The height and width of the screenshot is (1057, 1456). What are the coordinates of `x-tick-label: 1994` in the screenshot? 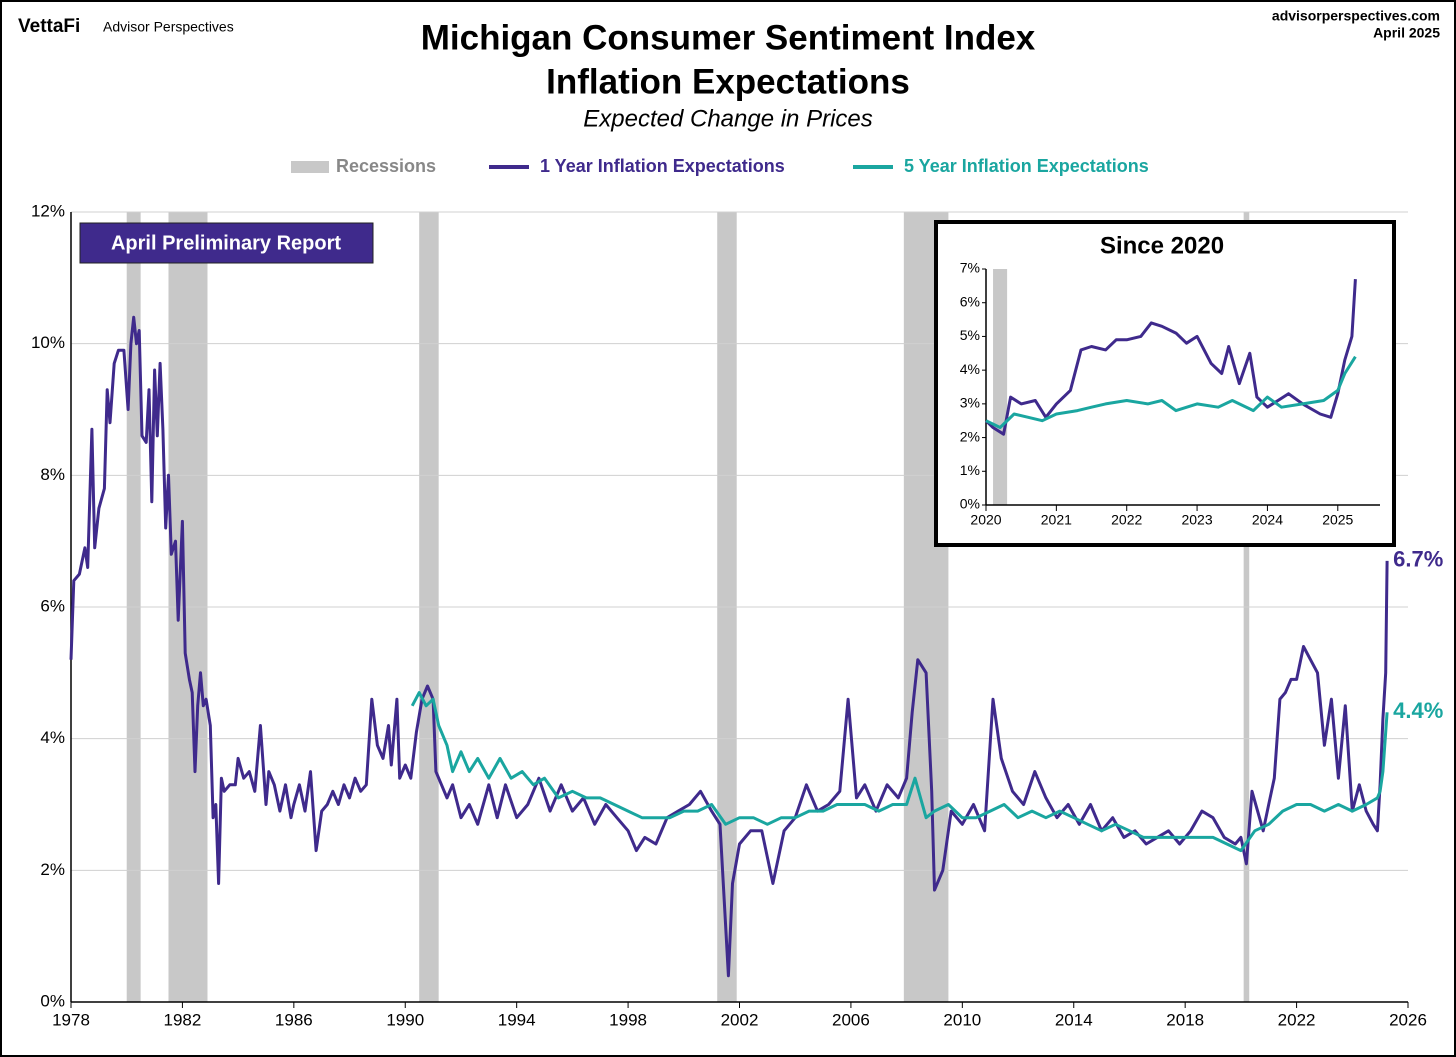 It's located at (517, 1019).